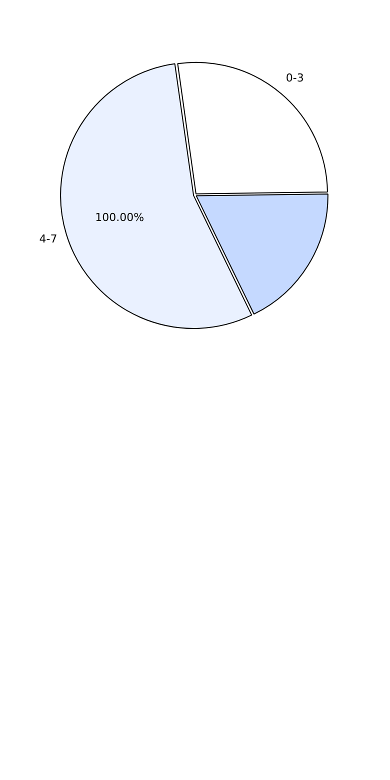  I want to click on slice-label: 4-7, so click(48, 239).